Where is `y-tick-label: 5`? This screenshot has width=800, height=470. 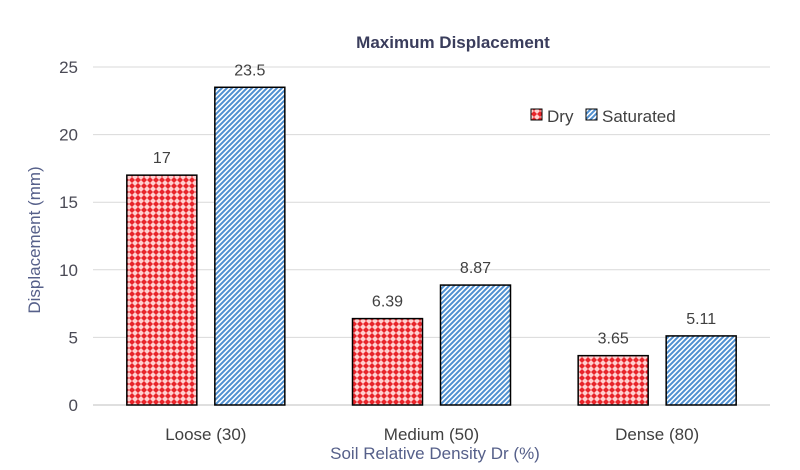
y-tick-label: 5 is located at coordinates (73, 337).